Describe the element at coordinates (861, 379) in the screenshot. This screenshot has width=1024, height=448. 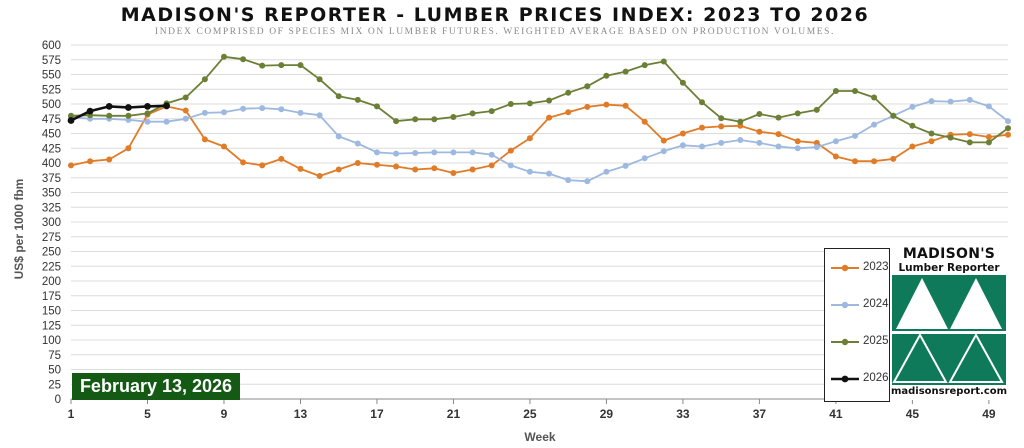
I see `legend-item-2026: 2026` at that location.